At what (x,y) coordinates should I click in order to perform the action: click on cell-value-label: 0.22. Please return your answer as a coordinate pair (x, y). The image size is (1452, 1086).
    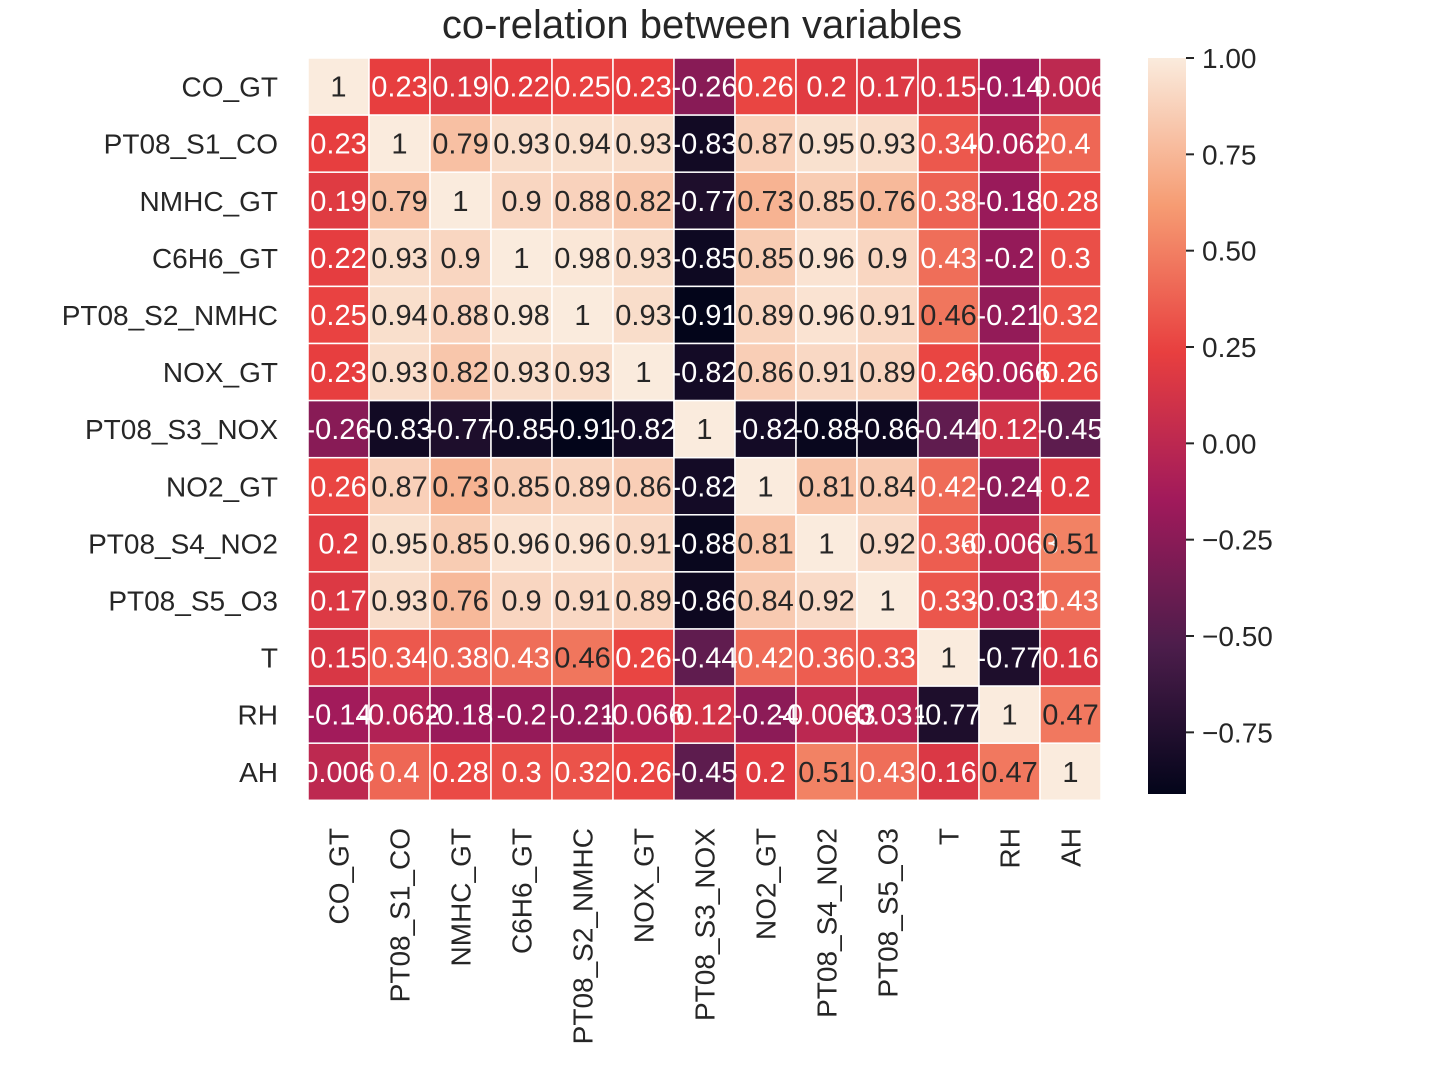
    Looking at the image, I should click on (338, 259).